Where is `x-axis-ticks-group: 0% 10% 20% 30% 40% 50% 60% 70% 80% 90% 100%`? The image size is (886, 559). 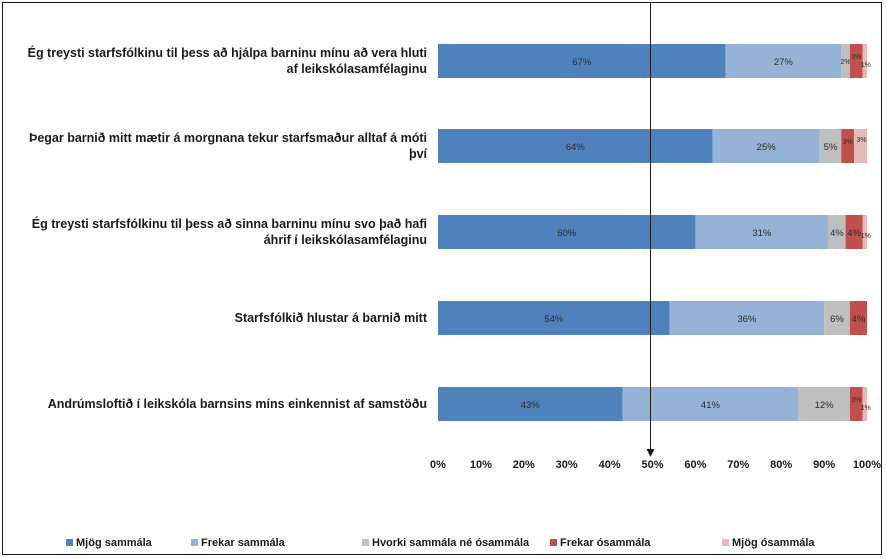
x-axis-ticks-group: 0% 10% 20% 30% 40% 50% 60% 70% 80% 90% 100% is located at coordinates (655, 465).